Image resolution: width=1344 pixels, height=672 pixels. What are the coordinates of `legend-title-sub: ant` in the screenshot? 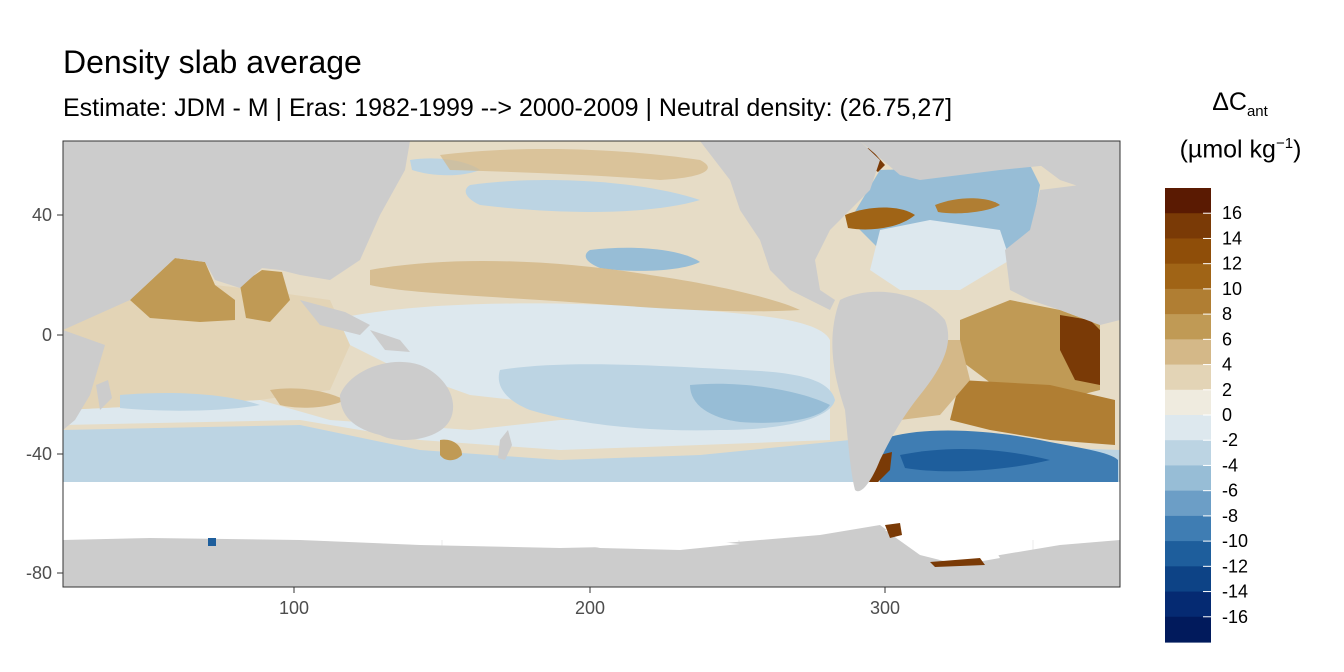 It's located at (1257, 111).